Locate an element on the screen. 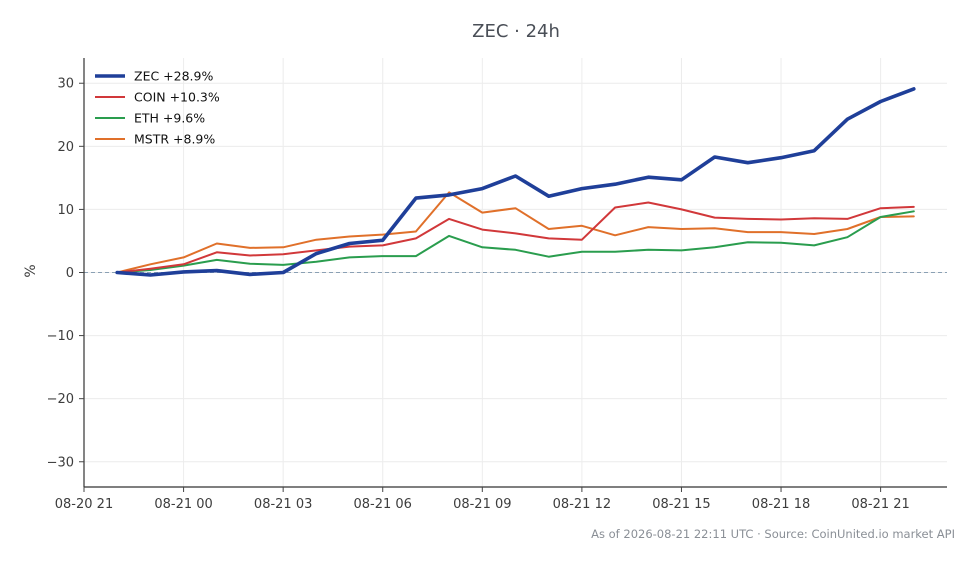 This screenshot has height=564, width=979. y-axis-ticks: 30 20 10 0 −10 −20 −30 is located at coordinates (65, 273).